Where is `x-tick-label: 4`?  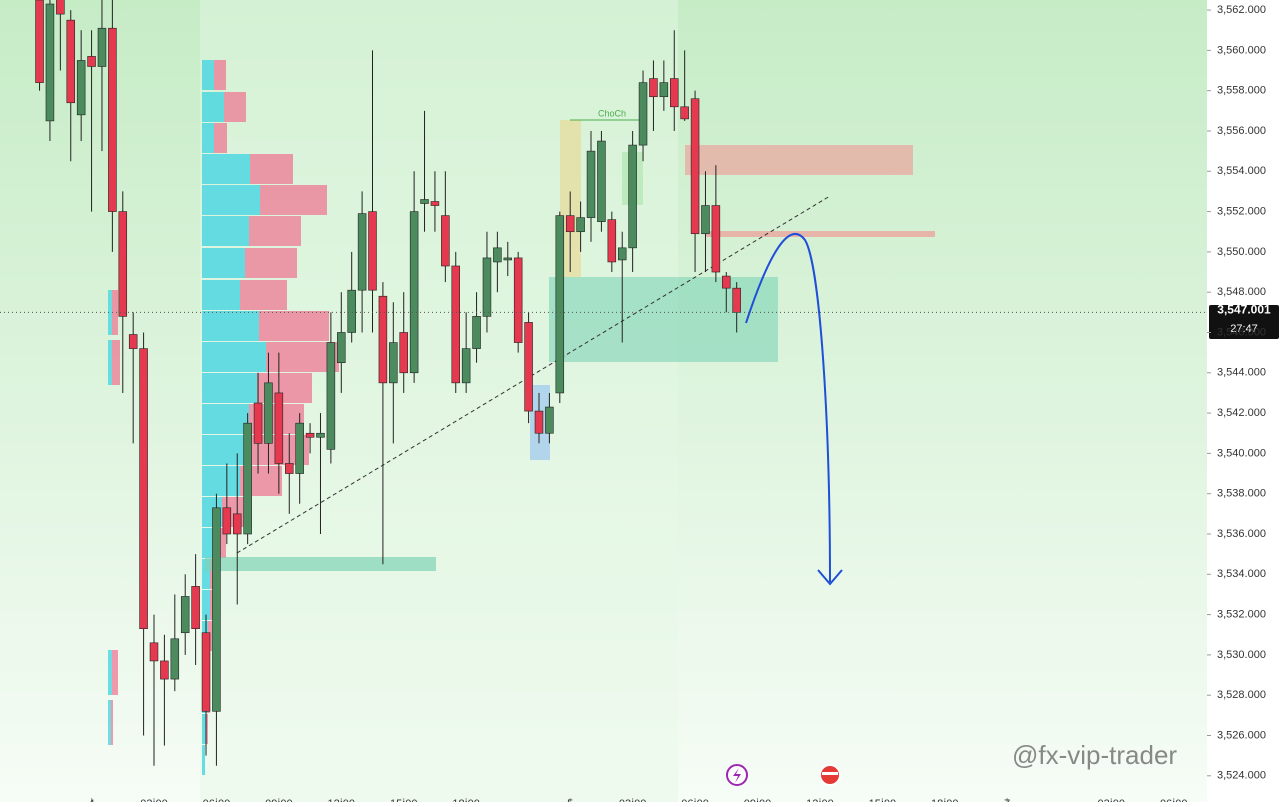
x-tick-label: 4 is located at coordinates (92, 800).